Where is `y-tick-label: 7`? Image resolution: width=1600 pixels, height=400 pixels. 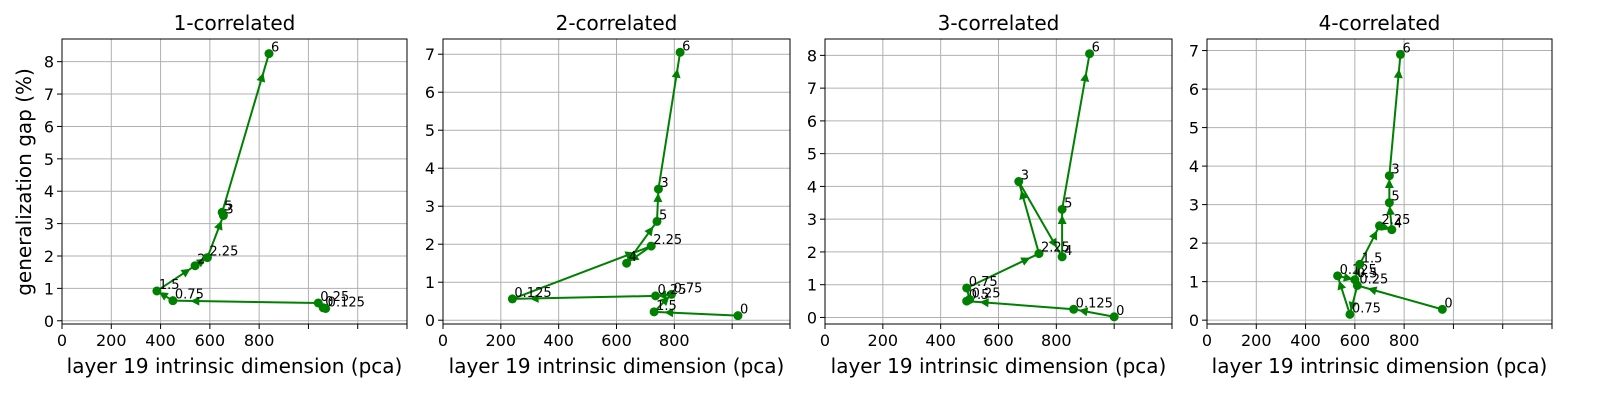 y-tick-label: 7 is located at coordinates (430, 54).